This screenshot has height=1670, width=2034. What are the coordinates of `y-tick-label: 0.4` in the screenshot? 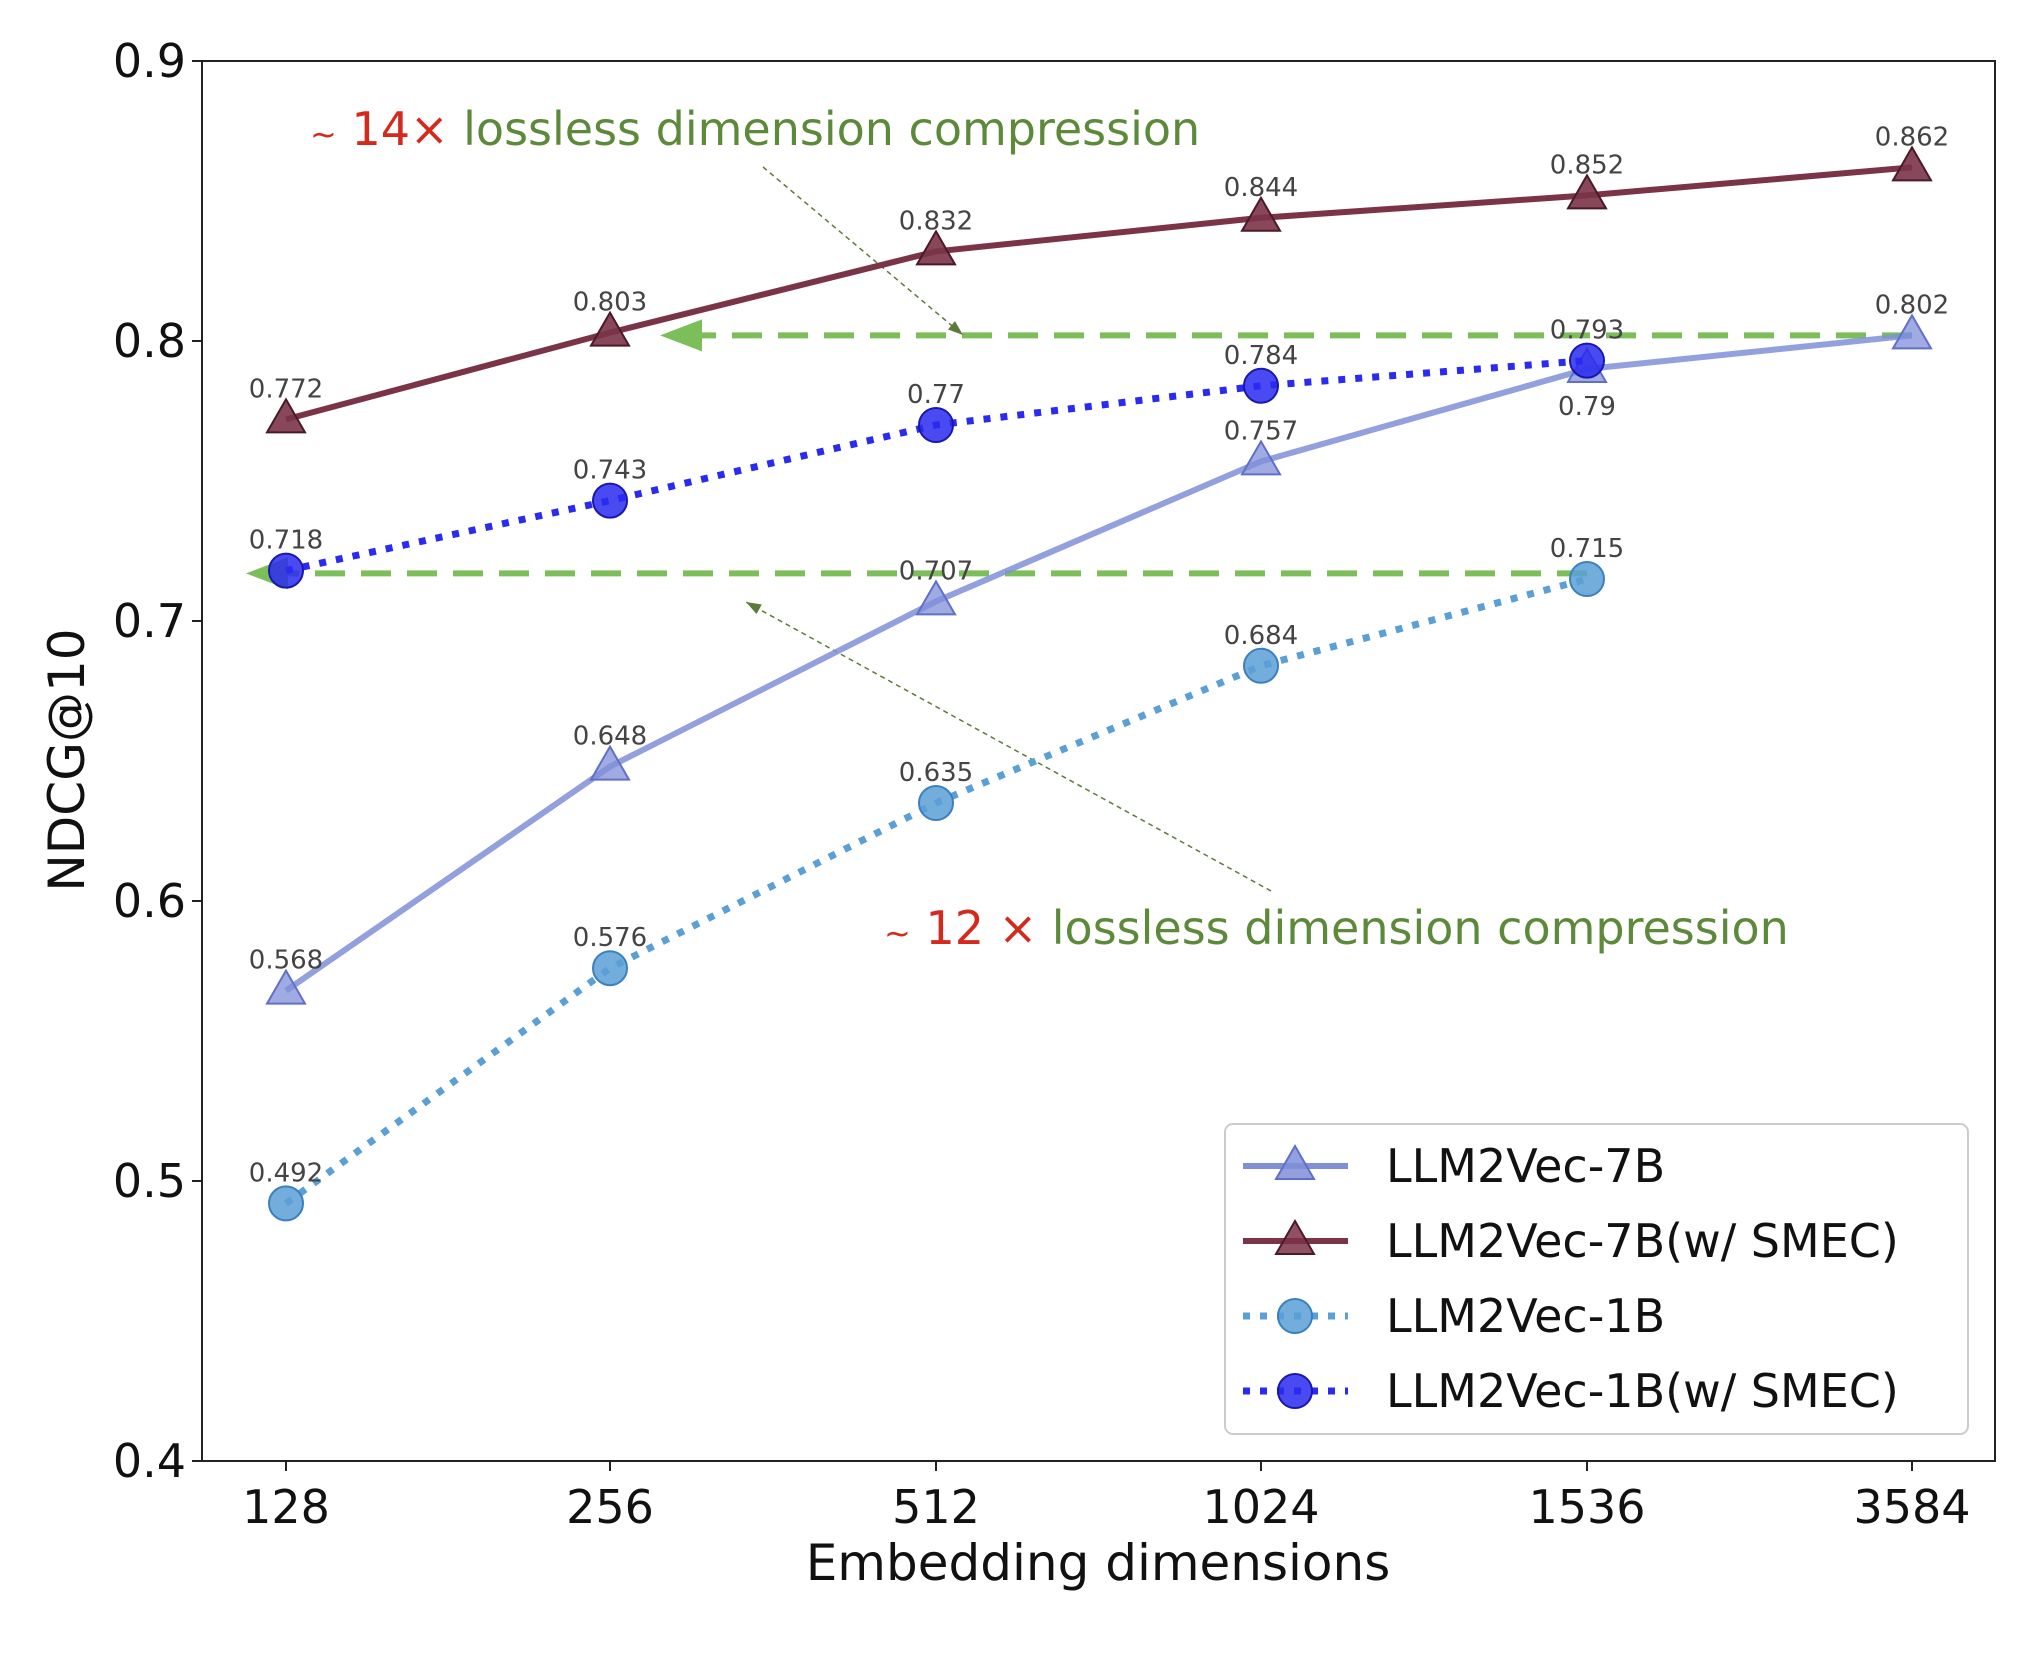 It's located at (149, 1461).